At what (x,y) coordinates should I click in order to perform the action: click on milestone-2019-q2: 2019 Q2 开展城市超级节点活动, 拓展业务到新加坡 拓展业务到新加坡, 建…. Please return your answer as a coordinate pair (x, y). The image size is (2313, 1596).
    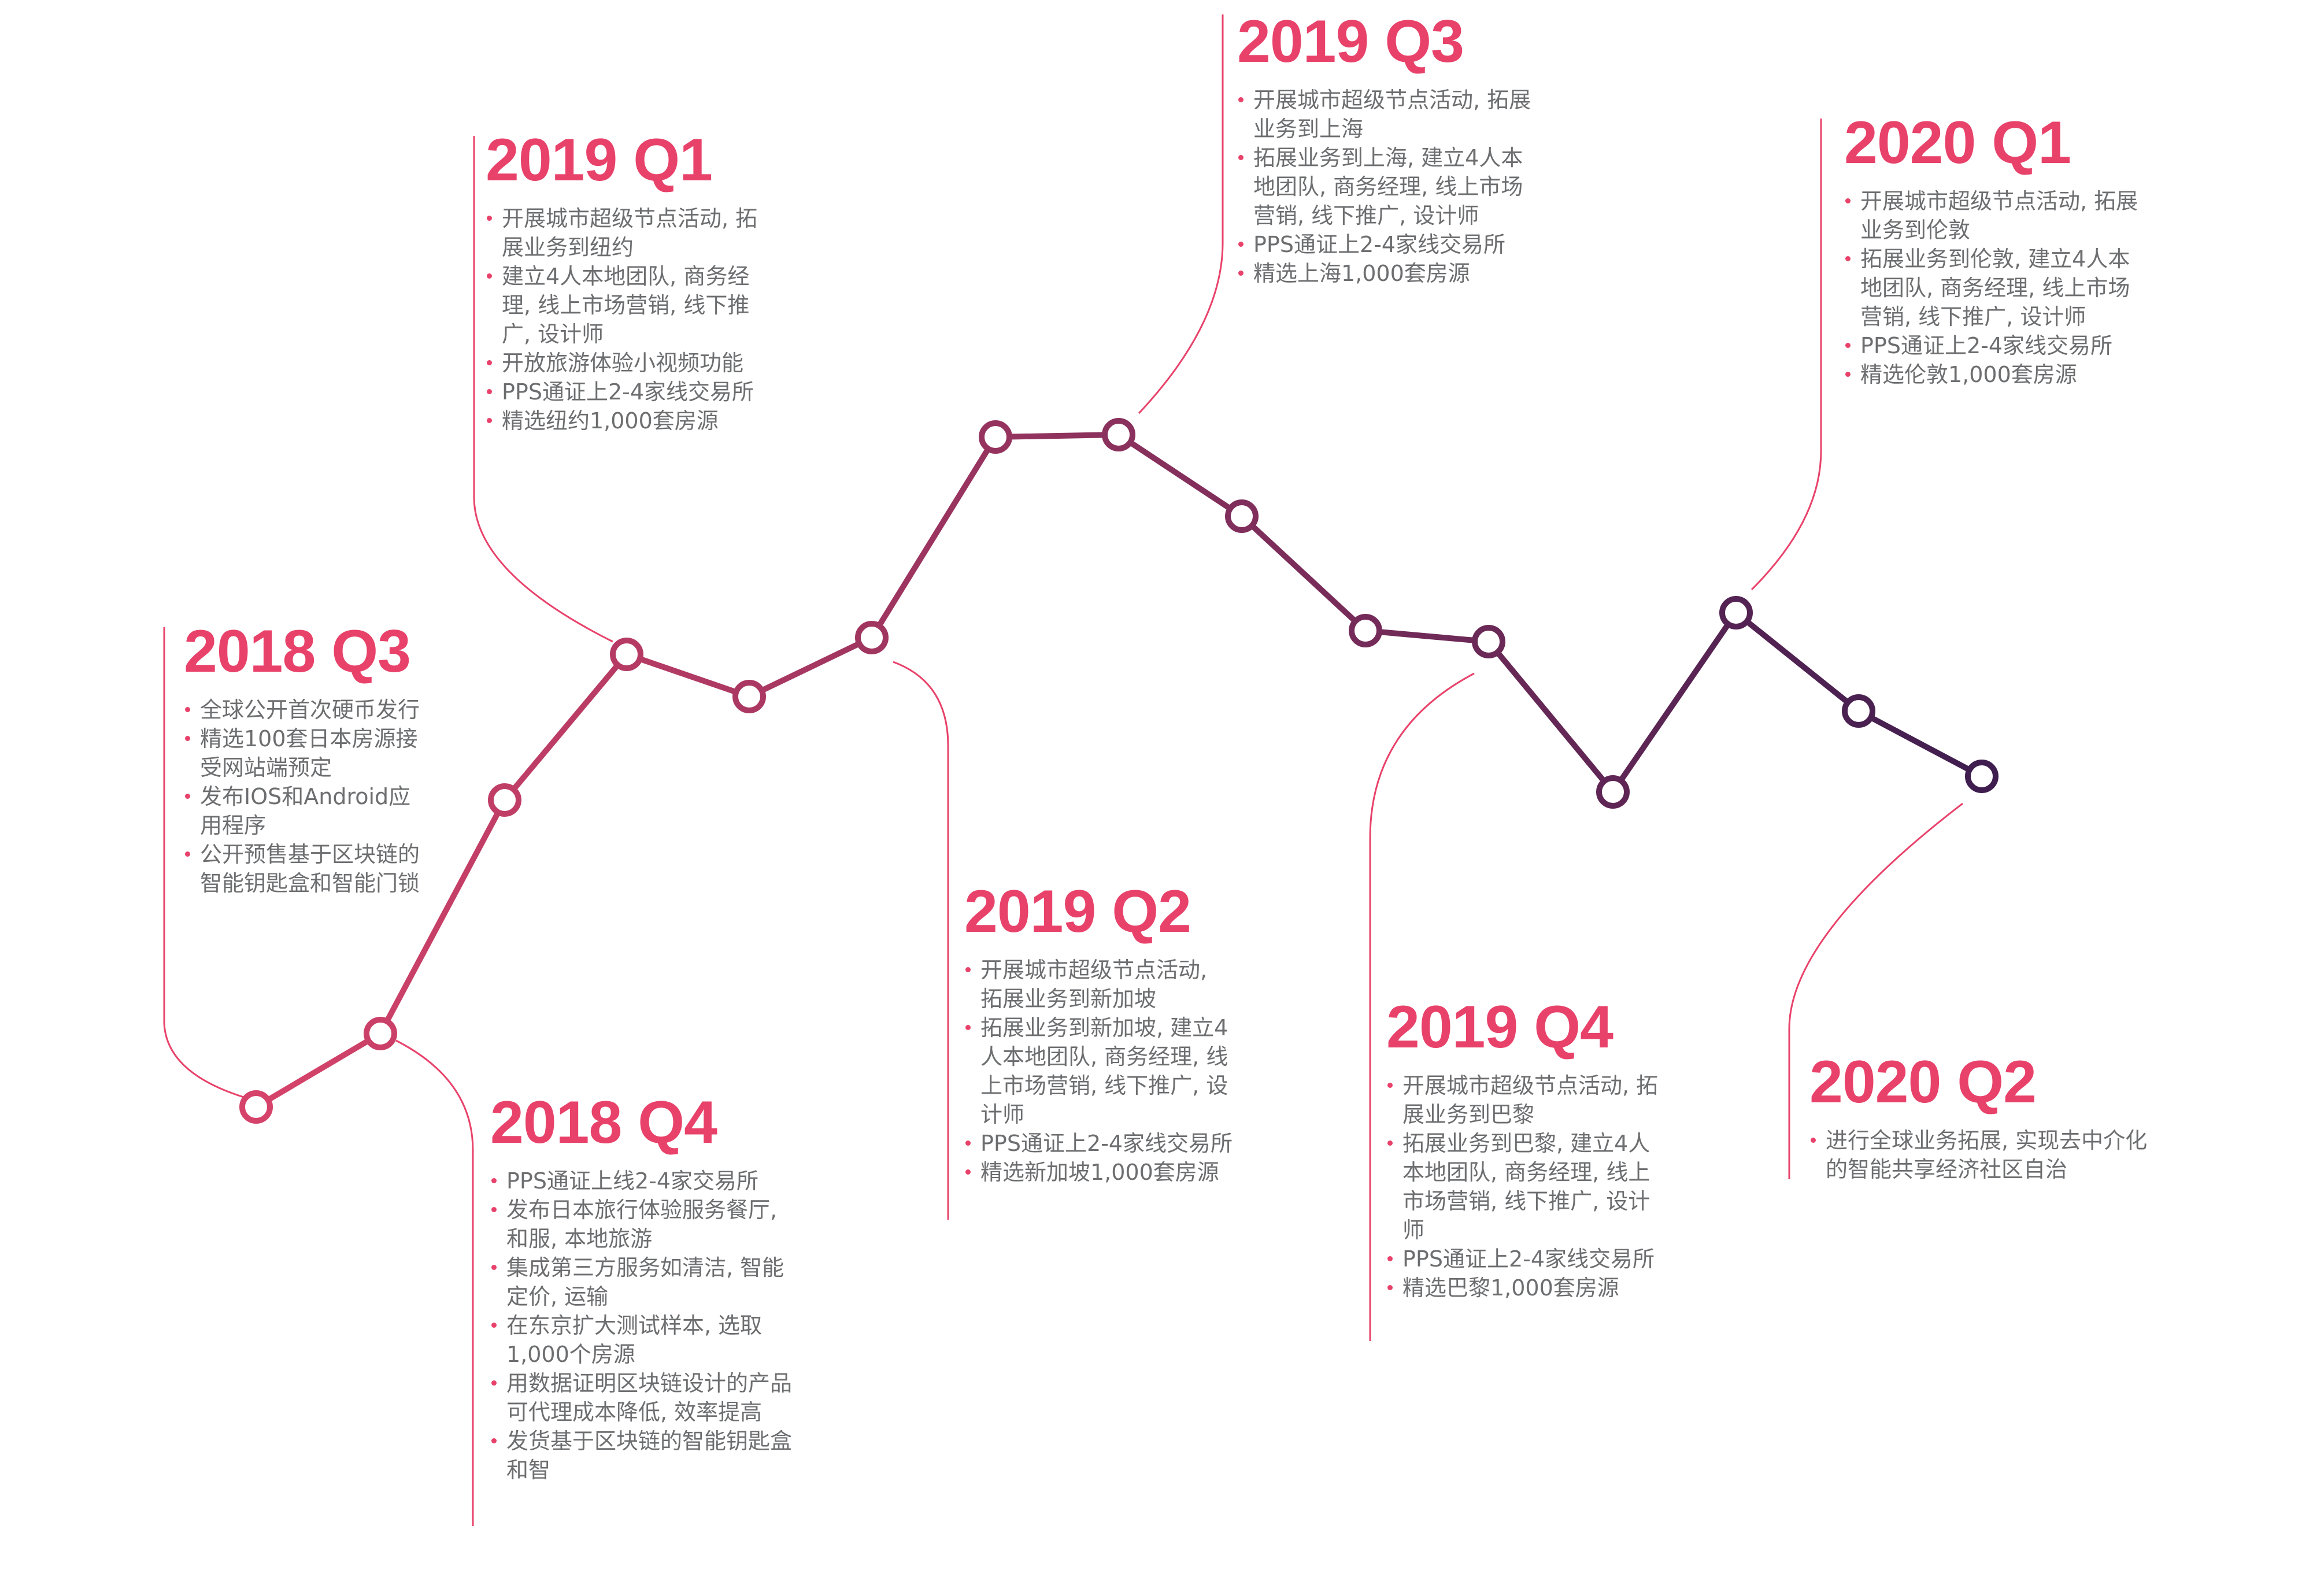
    Looking at the image, I should click on (1100, 1035).